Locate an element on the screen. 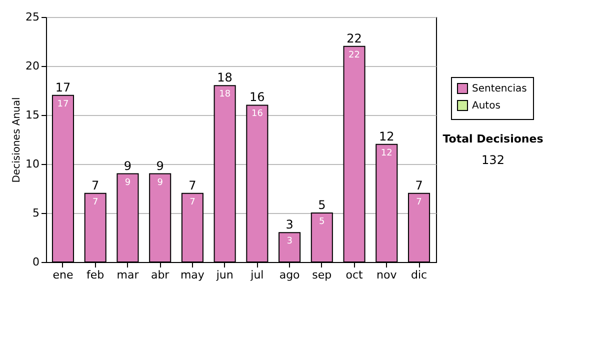 The height and width of the screenshot is (340, 600). x-tick-label: dic is located at coordinates (419, 275).